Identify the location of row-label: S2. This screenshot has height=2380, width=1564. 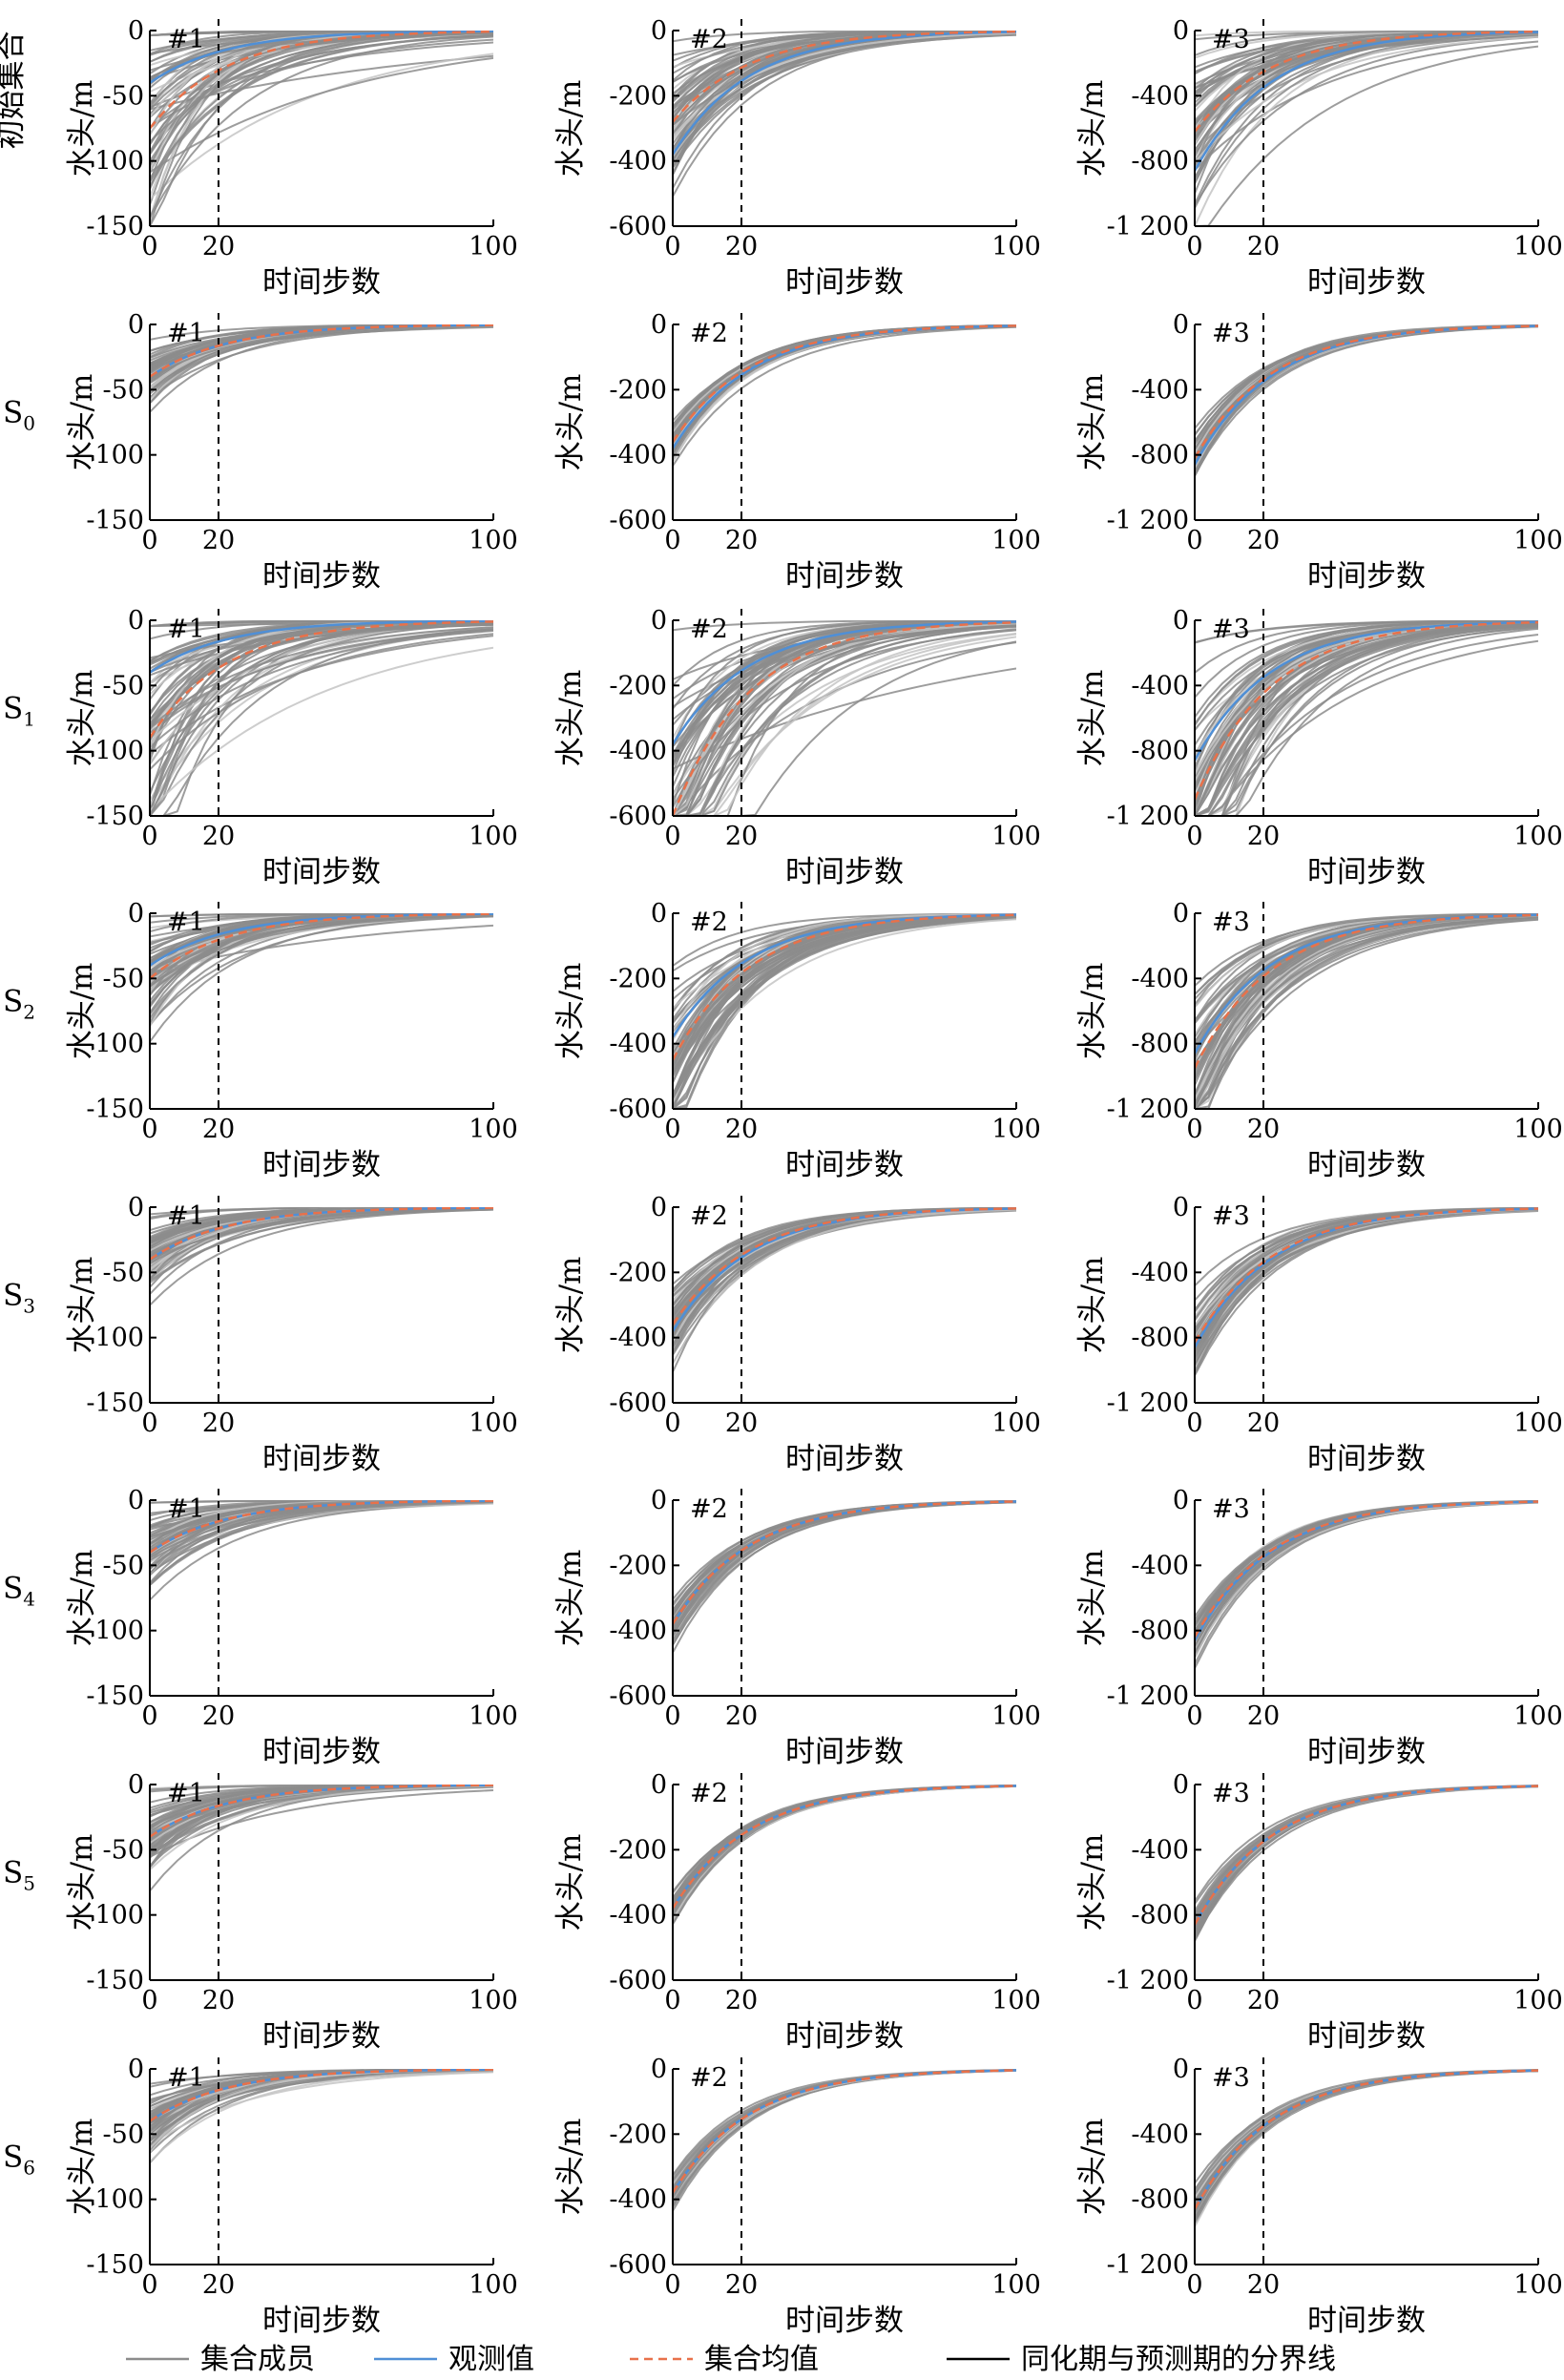
(19, 1005).